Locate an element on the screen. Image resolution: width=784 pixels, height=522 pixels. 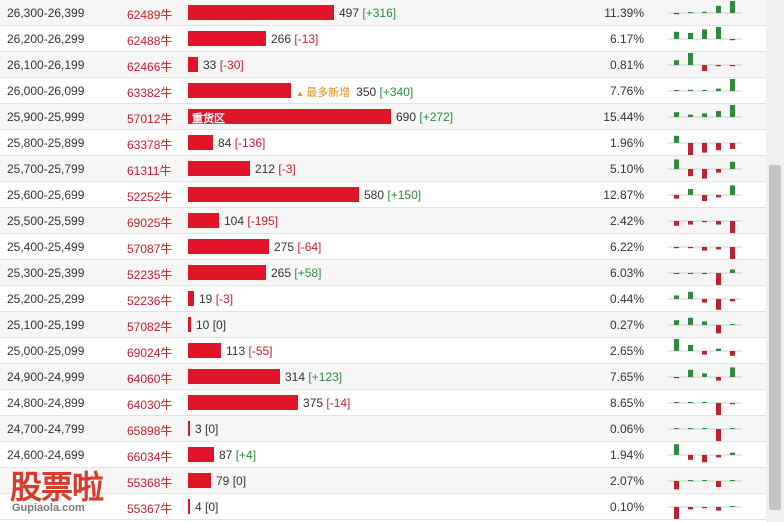
volume-label: 497 [+316] is located at coordinates (367, 13).